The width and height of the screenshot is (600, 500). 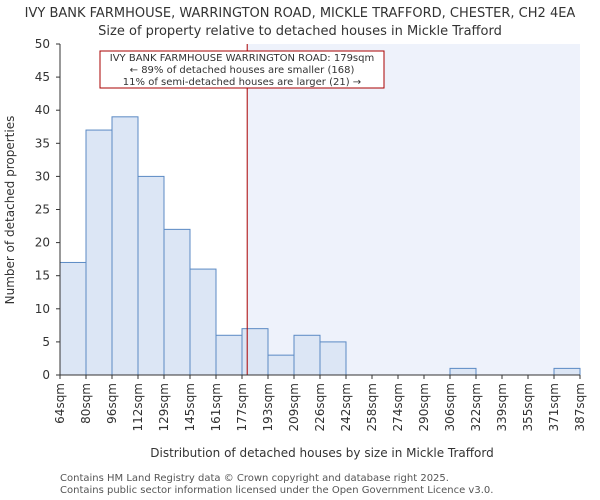 I want to click on x-tick-label-193sqm: 193sqm, so click(x=268, y=407).